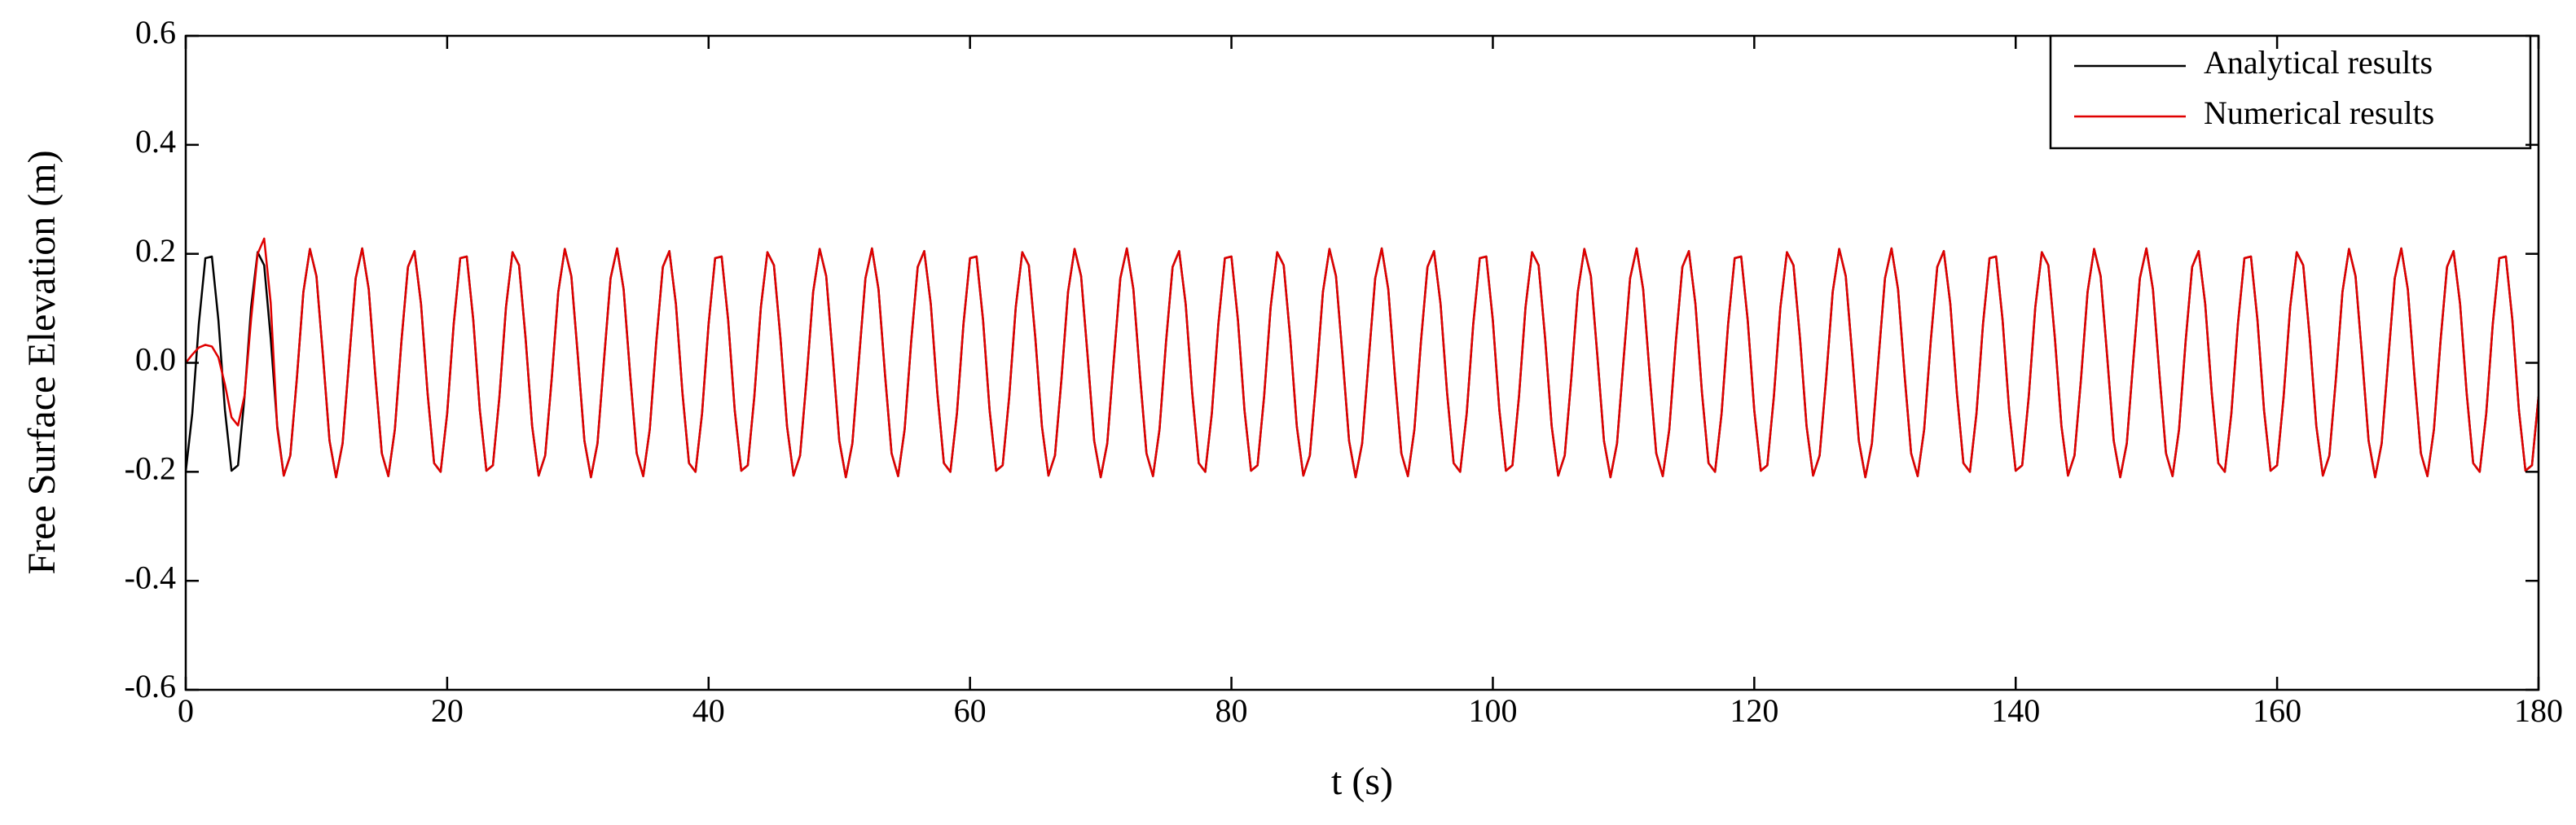  I want to click on y-tick-label: -0.2, so click(150, 468).